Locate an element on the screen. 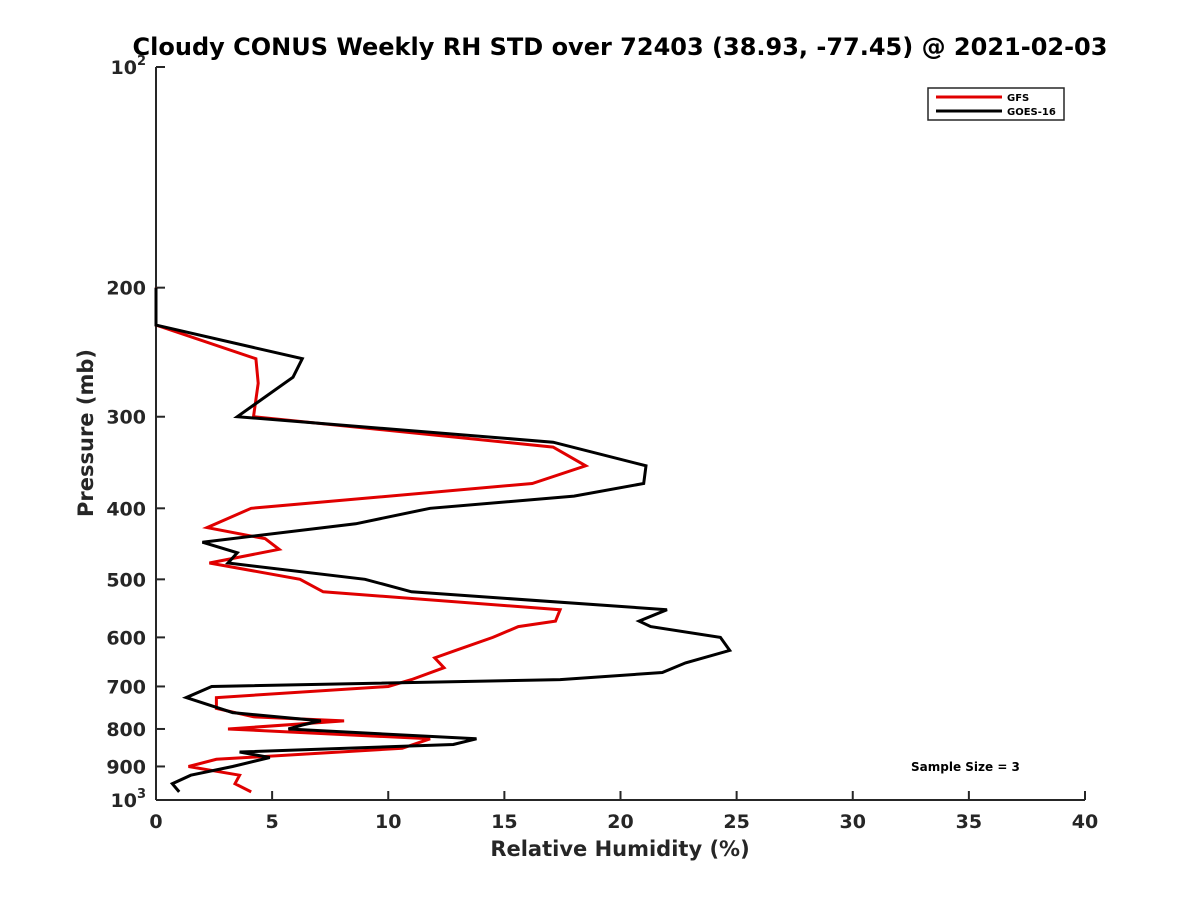 This screenshot has height=900, width=1200. y-axis-label: Pressure (mb) is located at coordinates (86, 433).